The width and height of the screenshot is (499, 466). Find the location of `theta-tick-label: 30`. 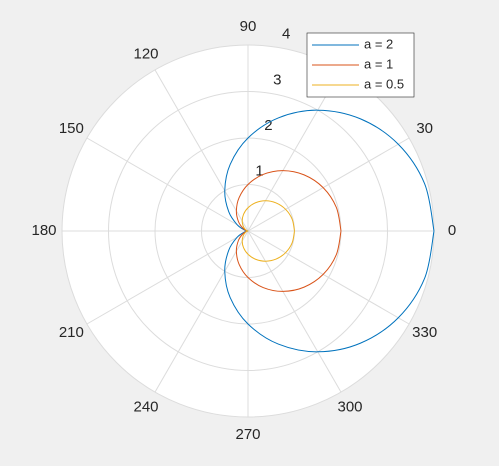

theta-tick-label: 30 is located at coordinates (424, 128).